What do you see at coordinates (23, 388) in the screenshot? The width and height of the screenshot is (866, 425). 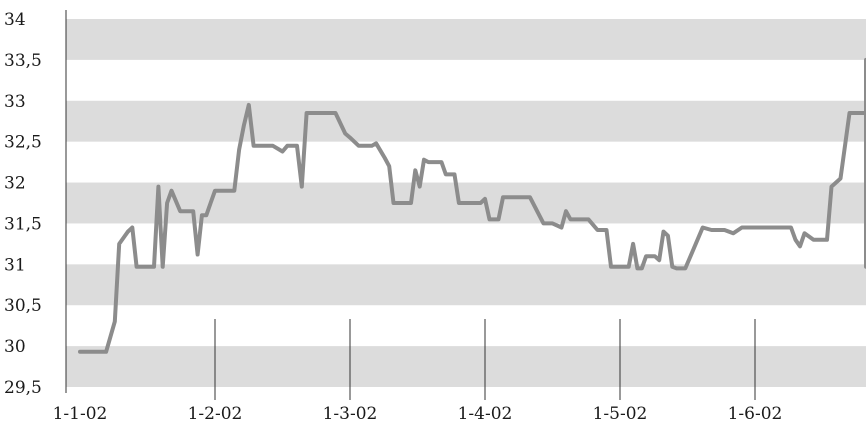 I see `y-tick-label: 29,5` at bounding box center [23, 388].